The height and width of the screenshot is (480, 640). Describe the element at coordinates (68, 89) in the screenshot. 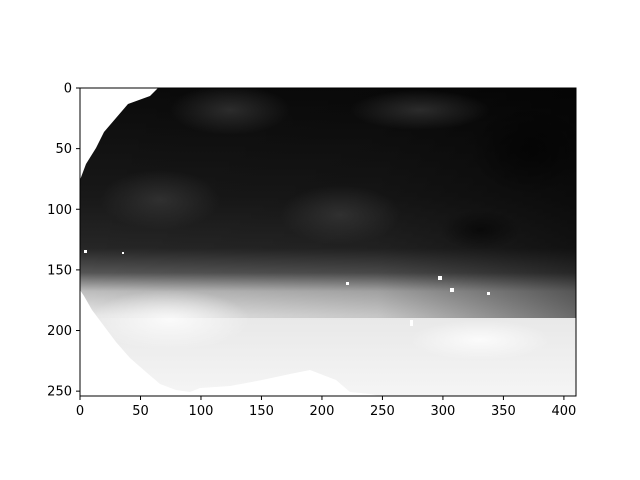

I see `y-tick-label: 0` at that location.